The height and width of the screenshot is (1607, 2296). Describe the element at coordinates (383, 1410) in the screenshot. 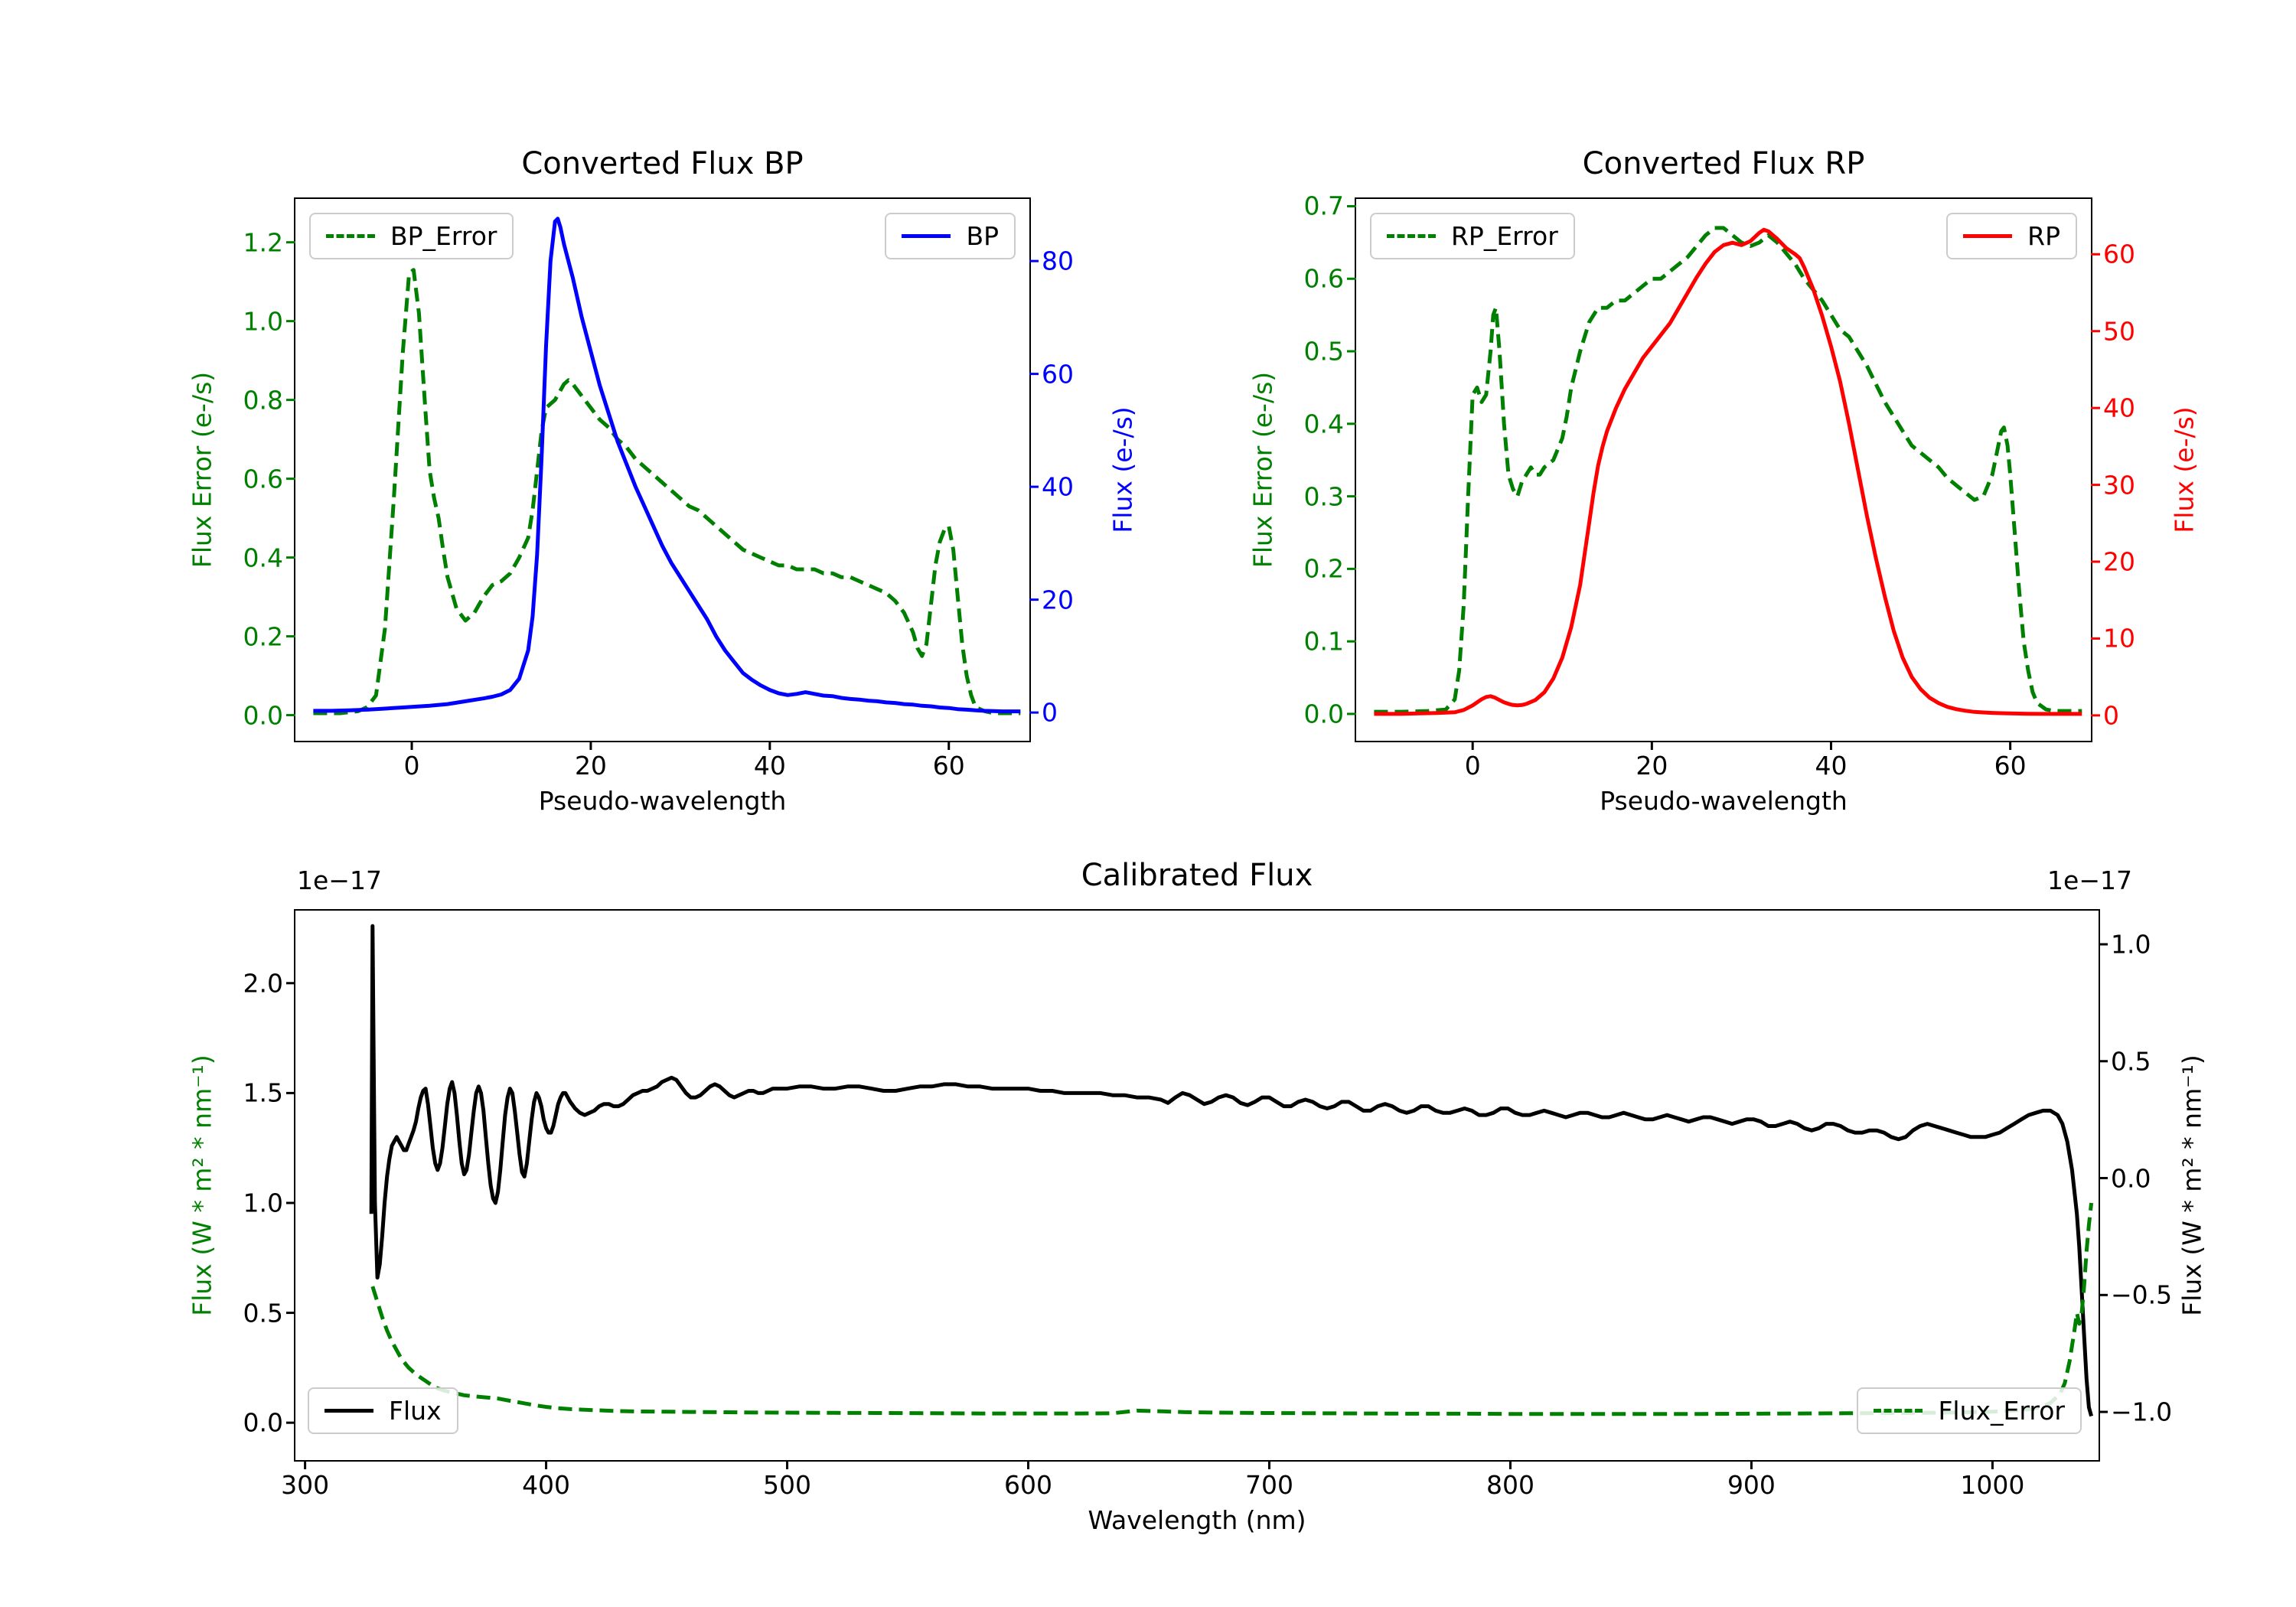

I see `legend-flux: Flux` at that location.